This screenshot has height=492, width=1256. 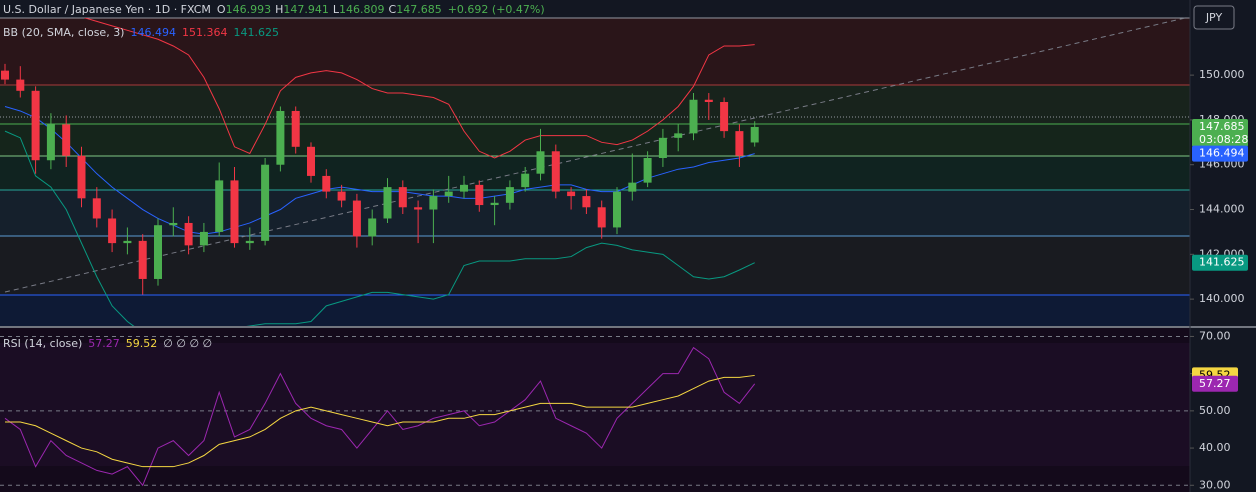 I want to click on rsi-title: RSI (14, close), so click(x=43, y=343).